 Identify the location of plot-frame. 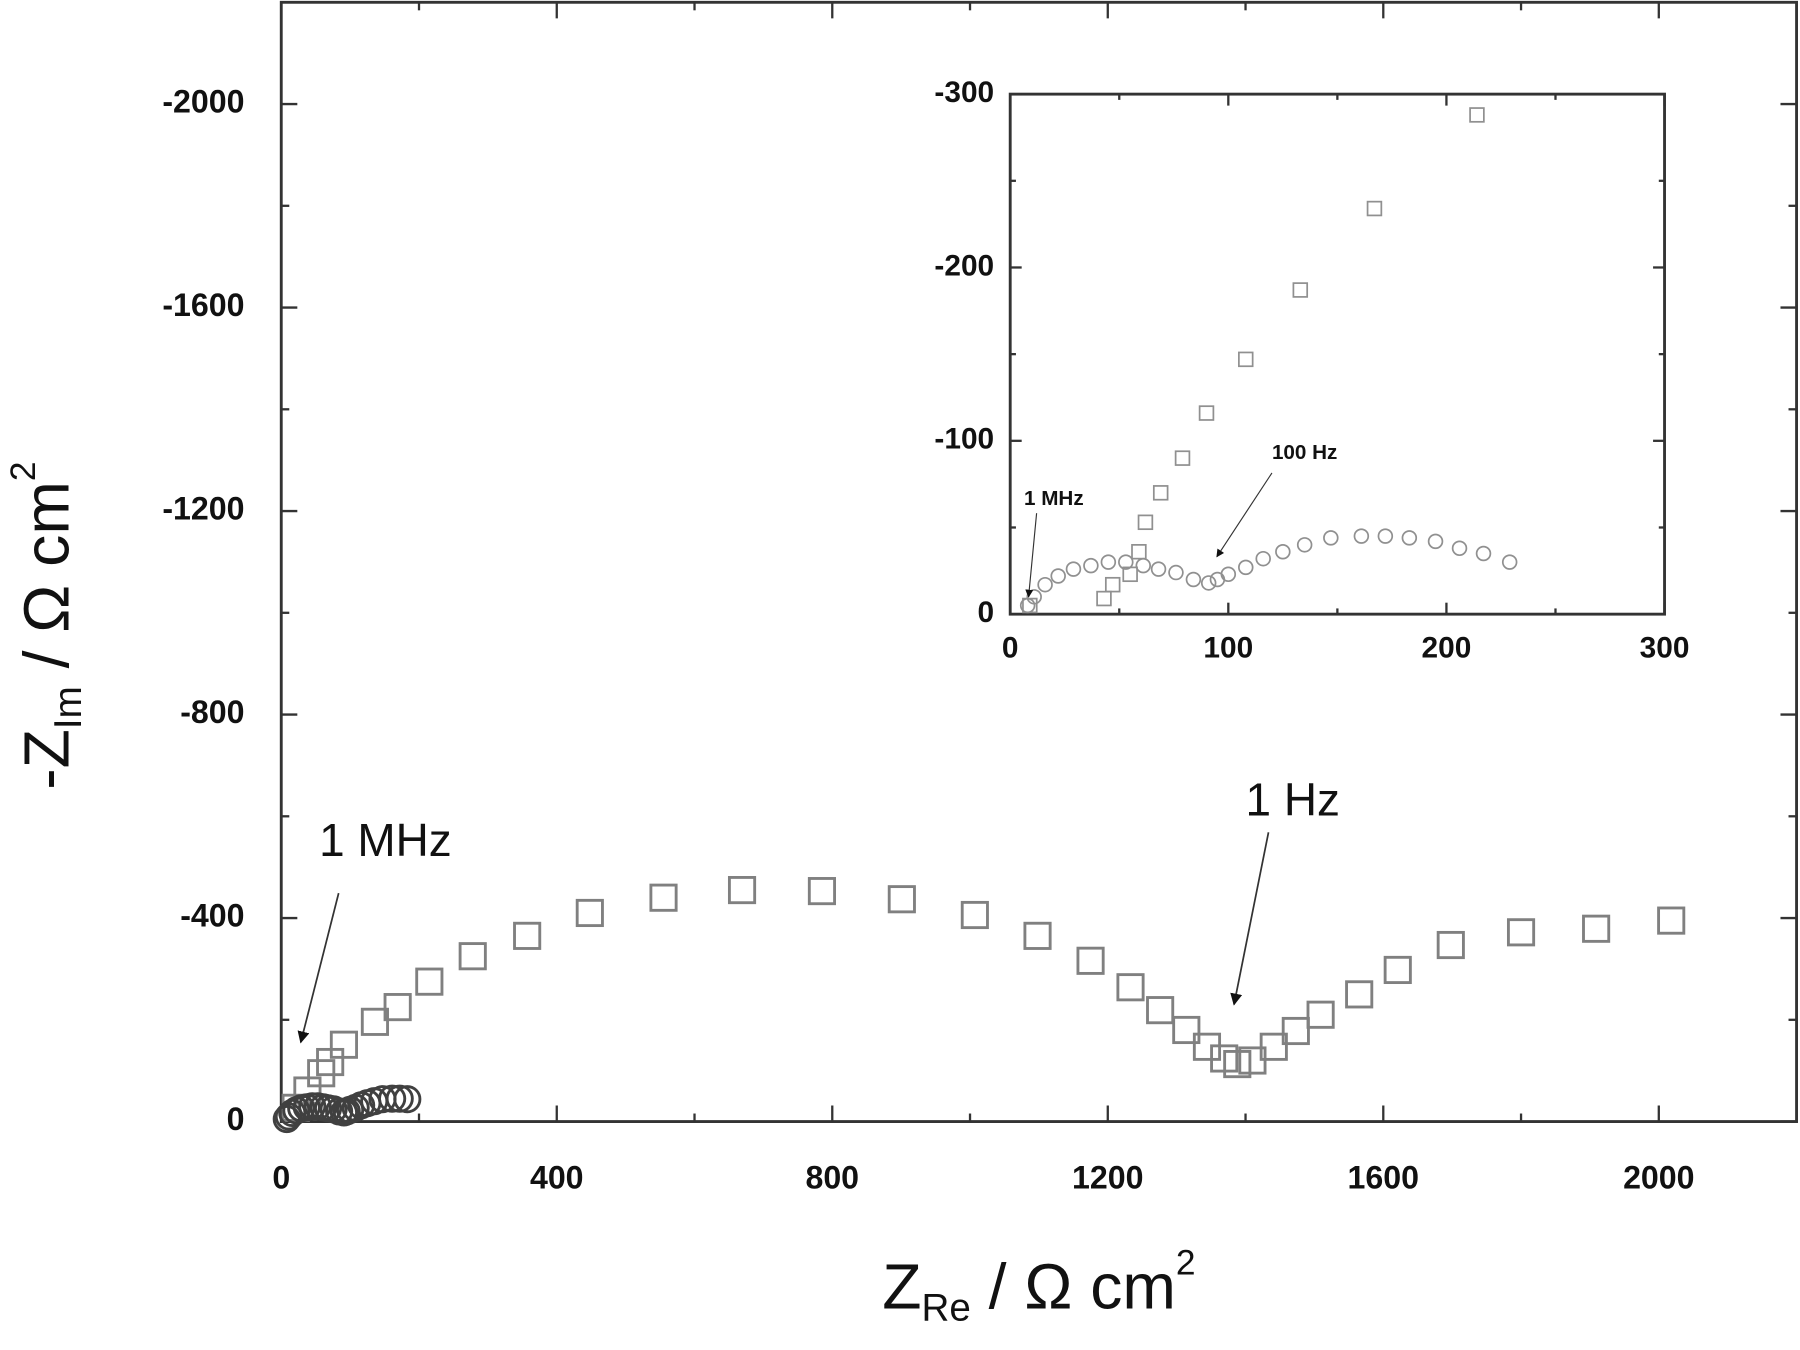
(1337, 354).